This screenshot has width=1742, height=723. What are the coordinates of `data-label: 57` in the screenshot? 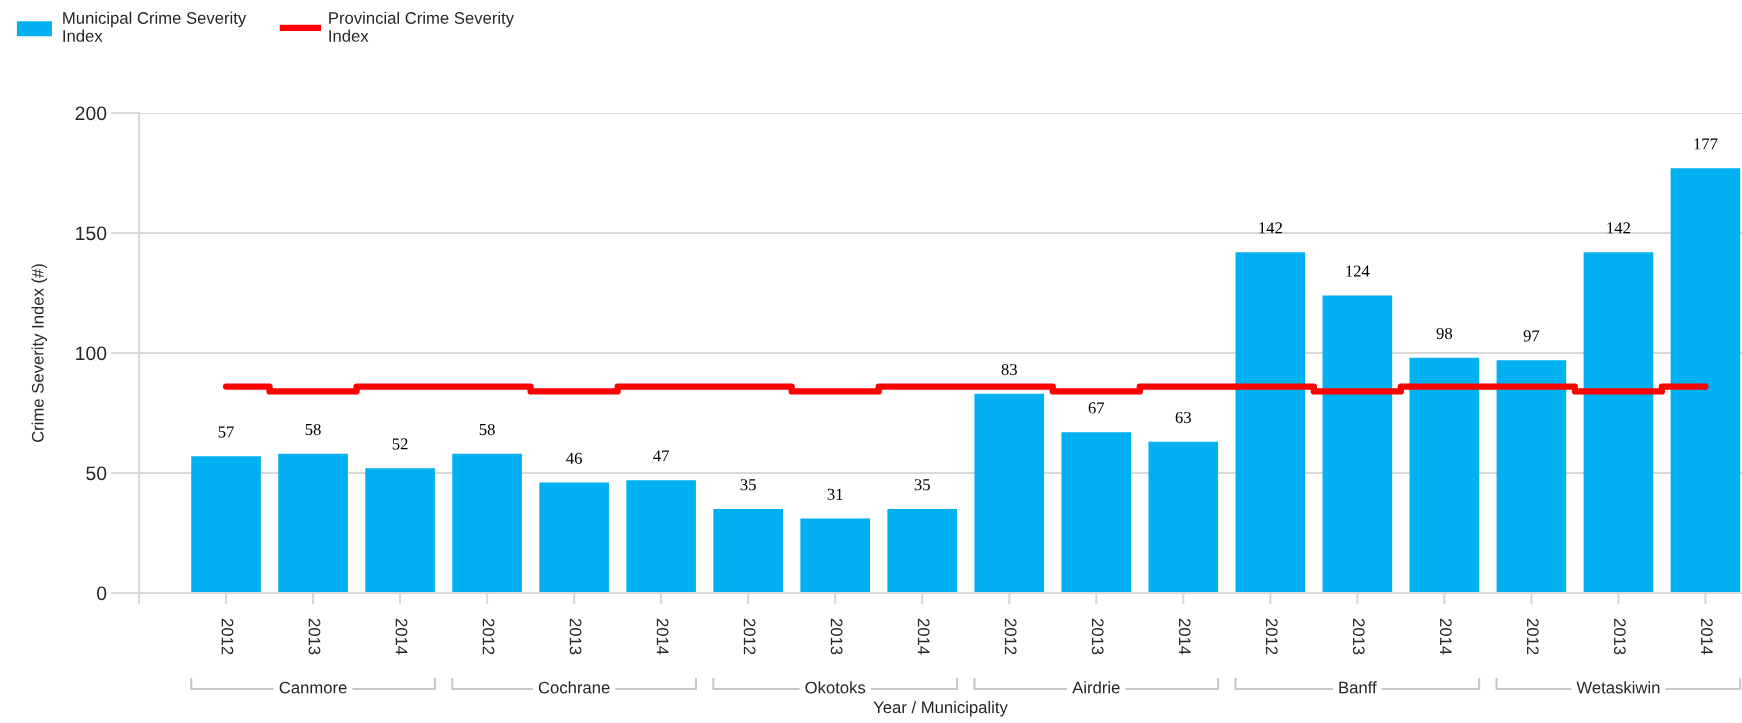 It's located at (226, 432).